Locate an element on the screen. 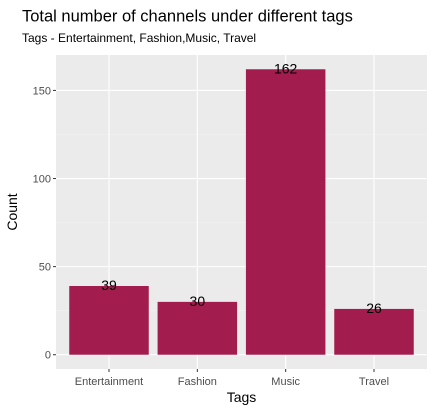 The image size is (436, 413). x-tick-label: Entertainment is located at coordinates (109, 382).